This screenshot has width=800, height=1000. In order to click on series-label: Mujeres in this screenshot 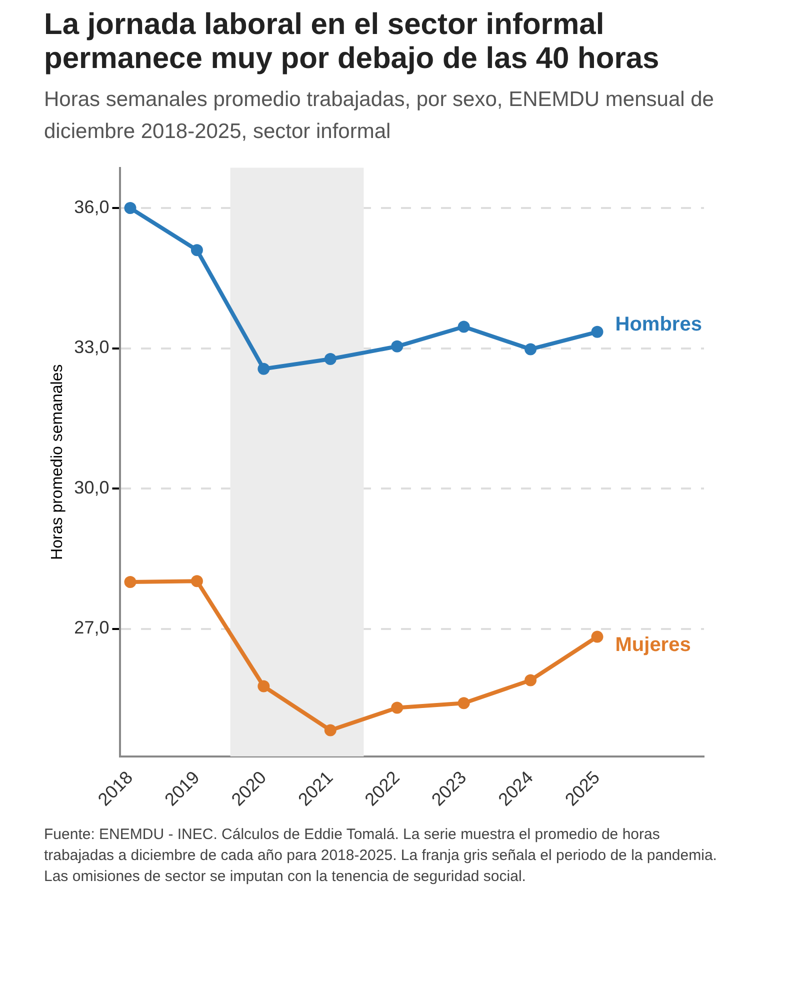, I will do `click(653, 645)`.